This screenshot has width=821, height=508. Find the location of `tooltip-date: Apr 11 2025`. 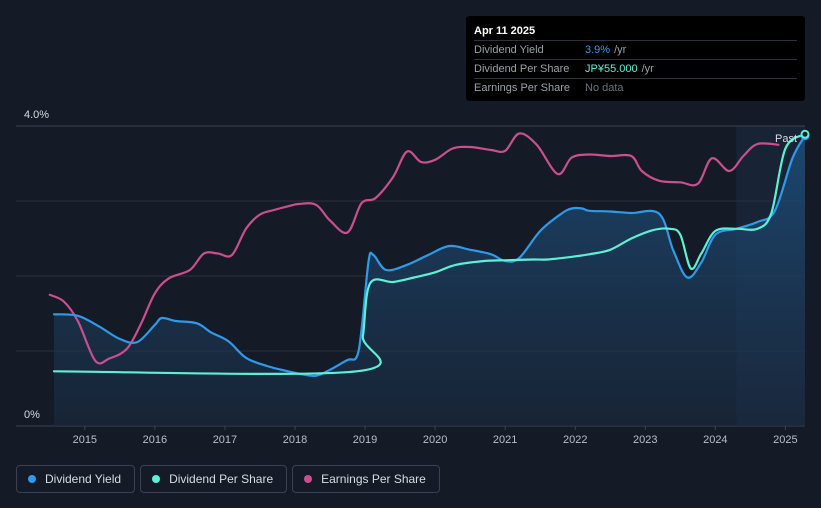

tooltip-date: Apr 11 2025 is located at coordinates (505, 31).